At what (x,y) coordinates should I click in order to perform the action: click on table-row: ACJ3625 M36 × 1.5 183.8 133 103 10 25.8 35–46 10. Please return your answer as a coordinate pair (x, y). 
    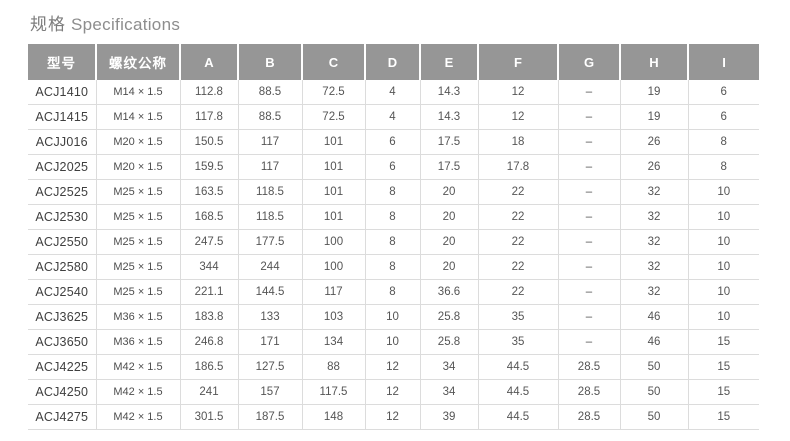
    Looking at the image, I should click on (393, 317).